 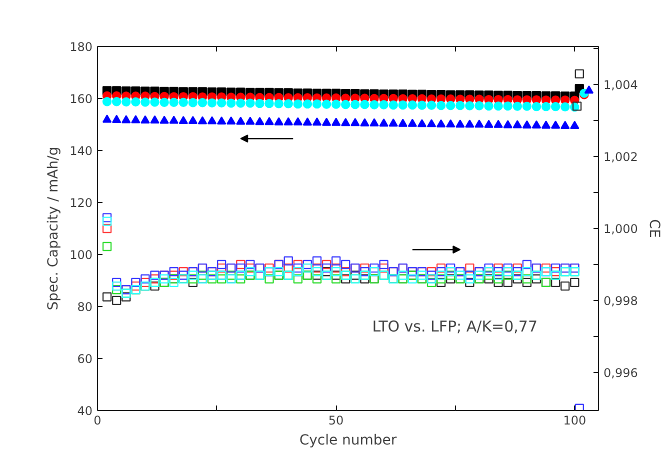 What do you see at coordinates (81, 255) in the screenshot?
I see `y-tick-label: 100` at bounding box center [81, 255].